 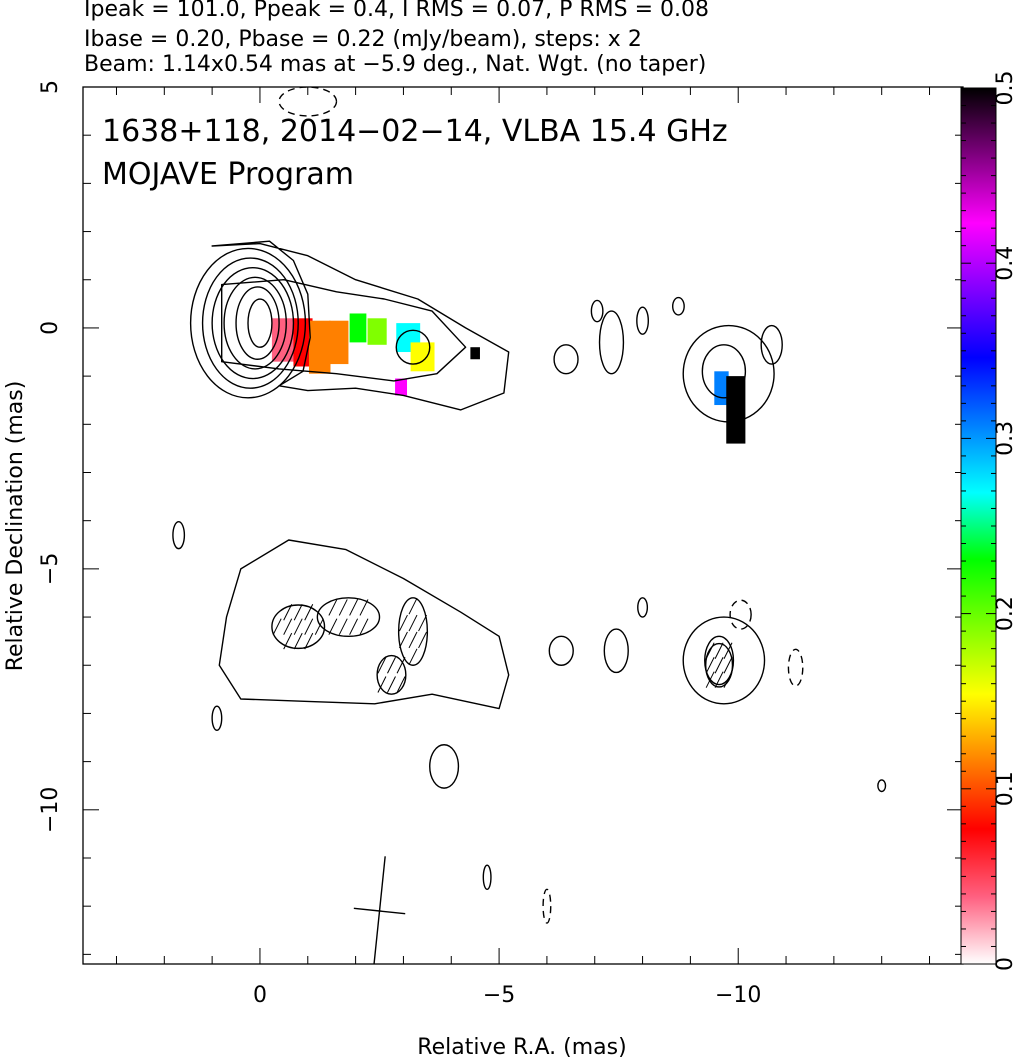 I want to click on y-tick-label: −10, so click(x=50, y=810).